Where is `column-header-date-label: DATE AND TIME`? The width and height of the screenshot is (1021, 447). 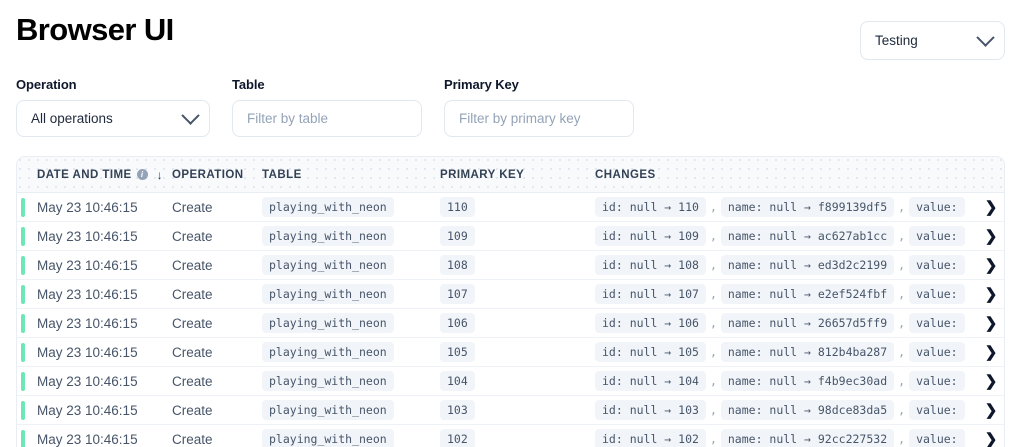
column-header-date-label: DATE AND TIME is located at coordinates (84, 174).